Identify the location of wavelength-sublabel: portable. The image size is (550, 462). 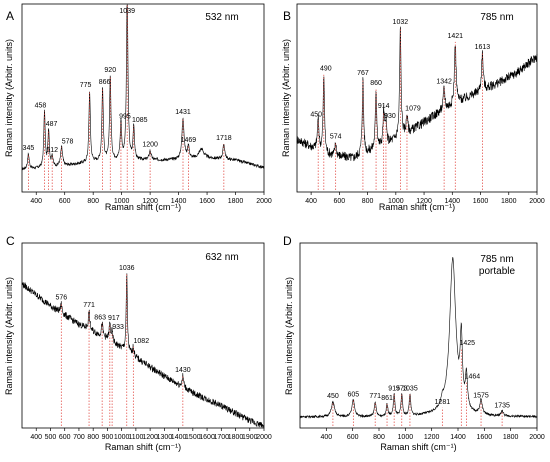
(497, 271).